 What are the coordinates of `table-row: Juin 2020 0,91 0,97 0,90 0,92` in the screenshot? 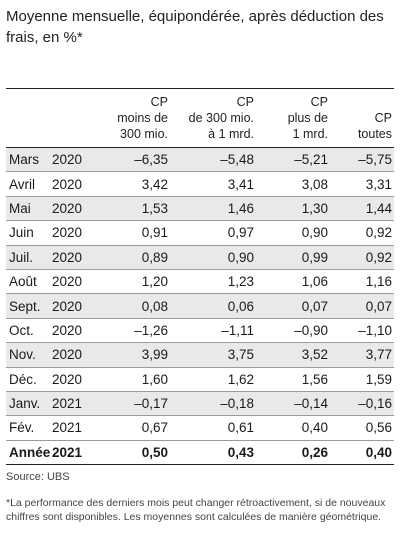 It's located at (200, 233).